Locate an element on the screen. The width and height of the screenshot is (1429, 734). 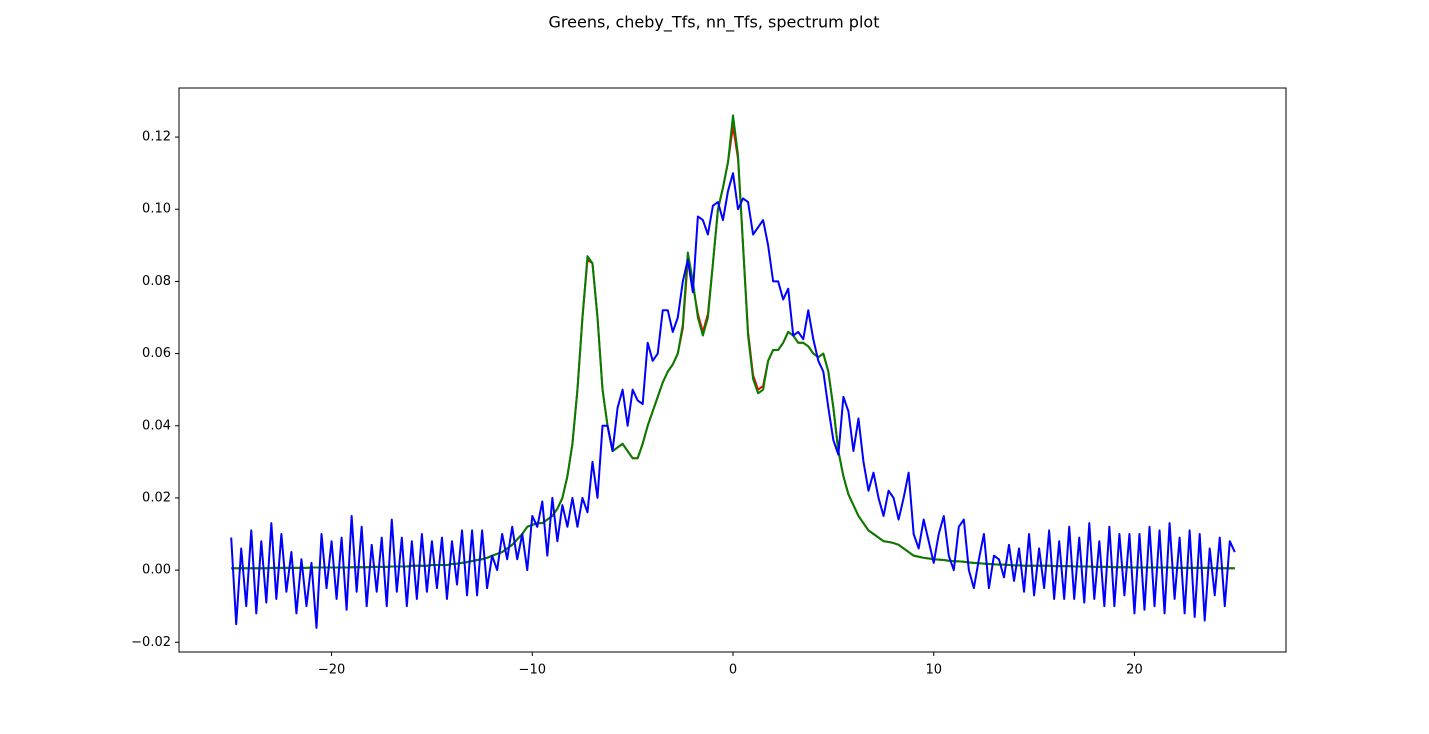
x-tick-label: −20 is located at coordinates (331, 670).